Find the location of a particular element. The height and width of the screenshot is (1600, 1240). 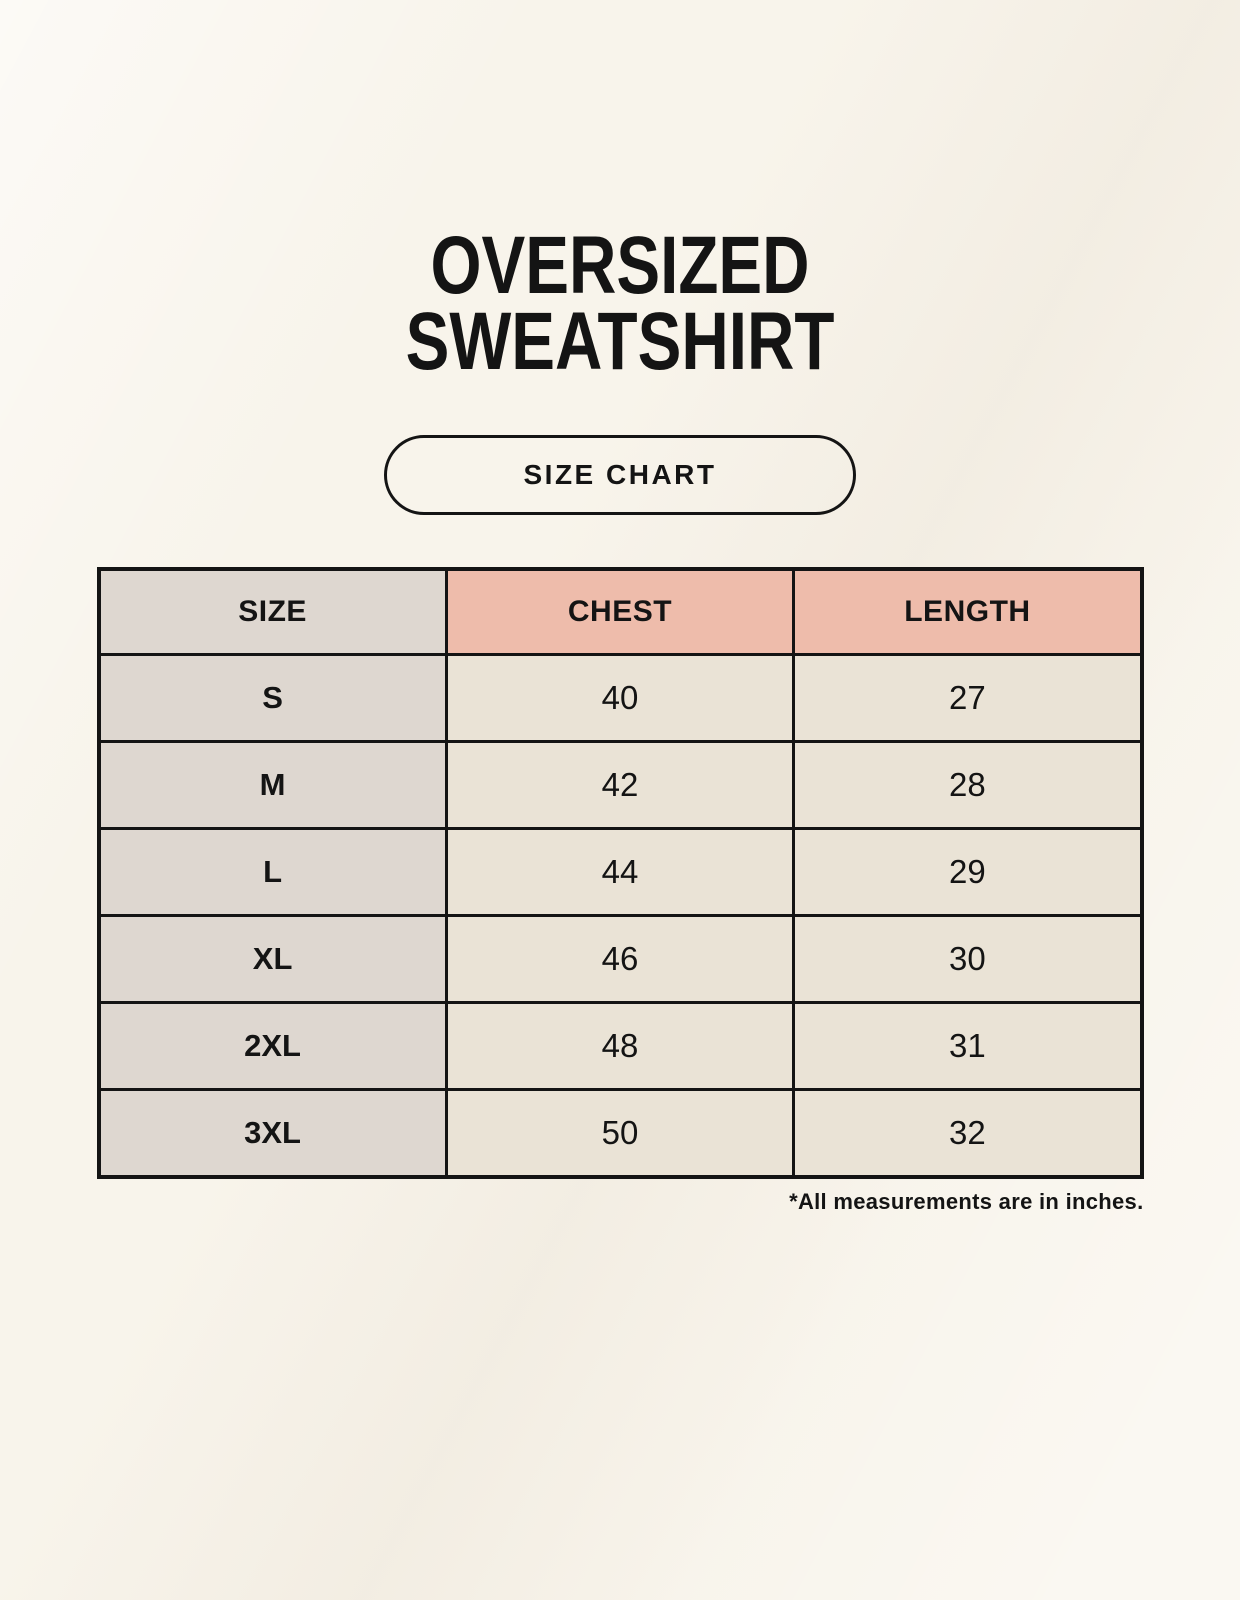

length-value: 29 is located at coordinates (967, 871).